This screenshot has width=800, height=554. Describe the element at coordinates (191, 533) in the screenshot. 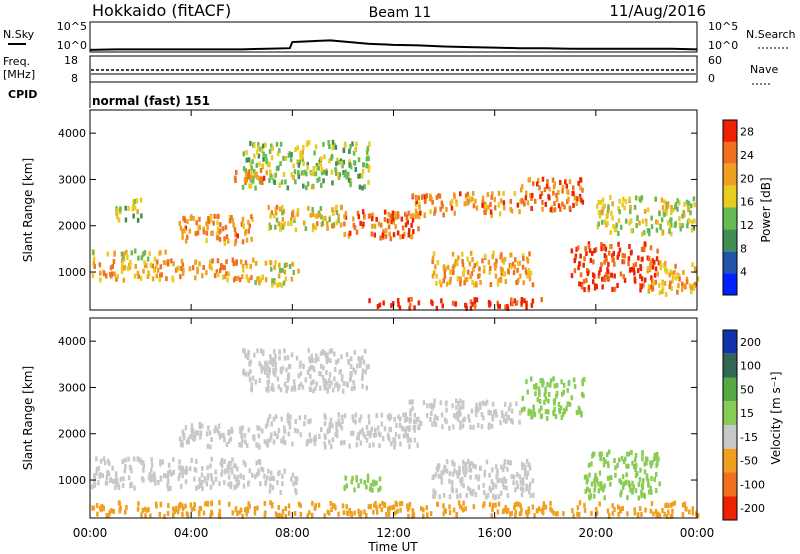

I see `x-tick-label: 04:00` at that location.